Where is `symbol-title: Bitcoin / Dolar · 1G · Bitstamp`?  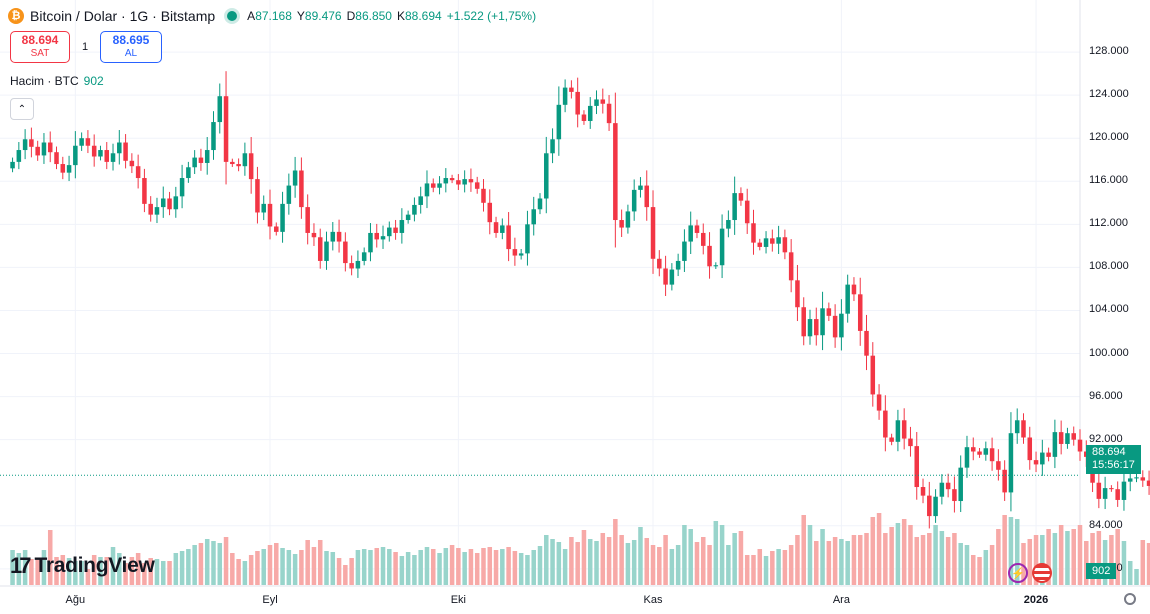 symbol-title: Bitcoin / Dolar · 1G · Bitstamp is located at coordinates (123, 16).